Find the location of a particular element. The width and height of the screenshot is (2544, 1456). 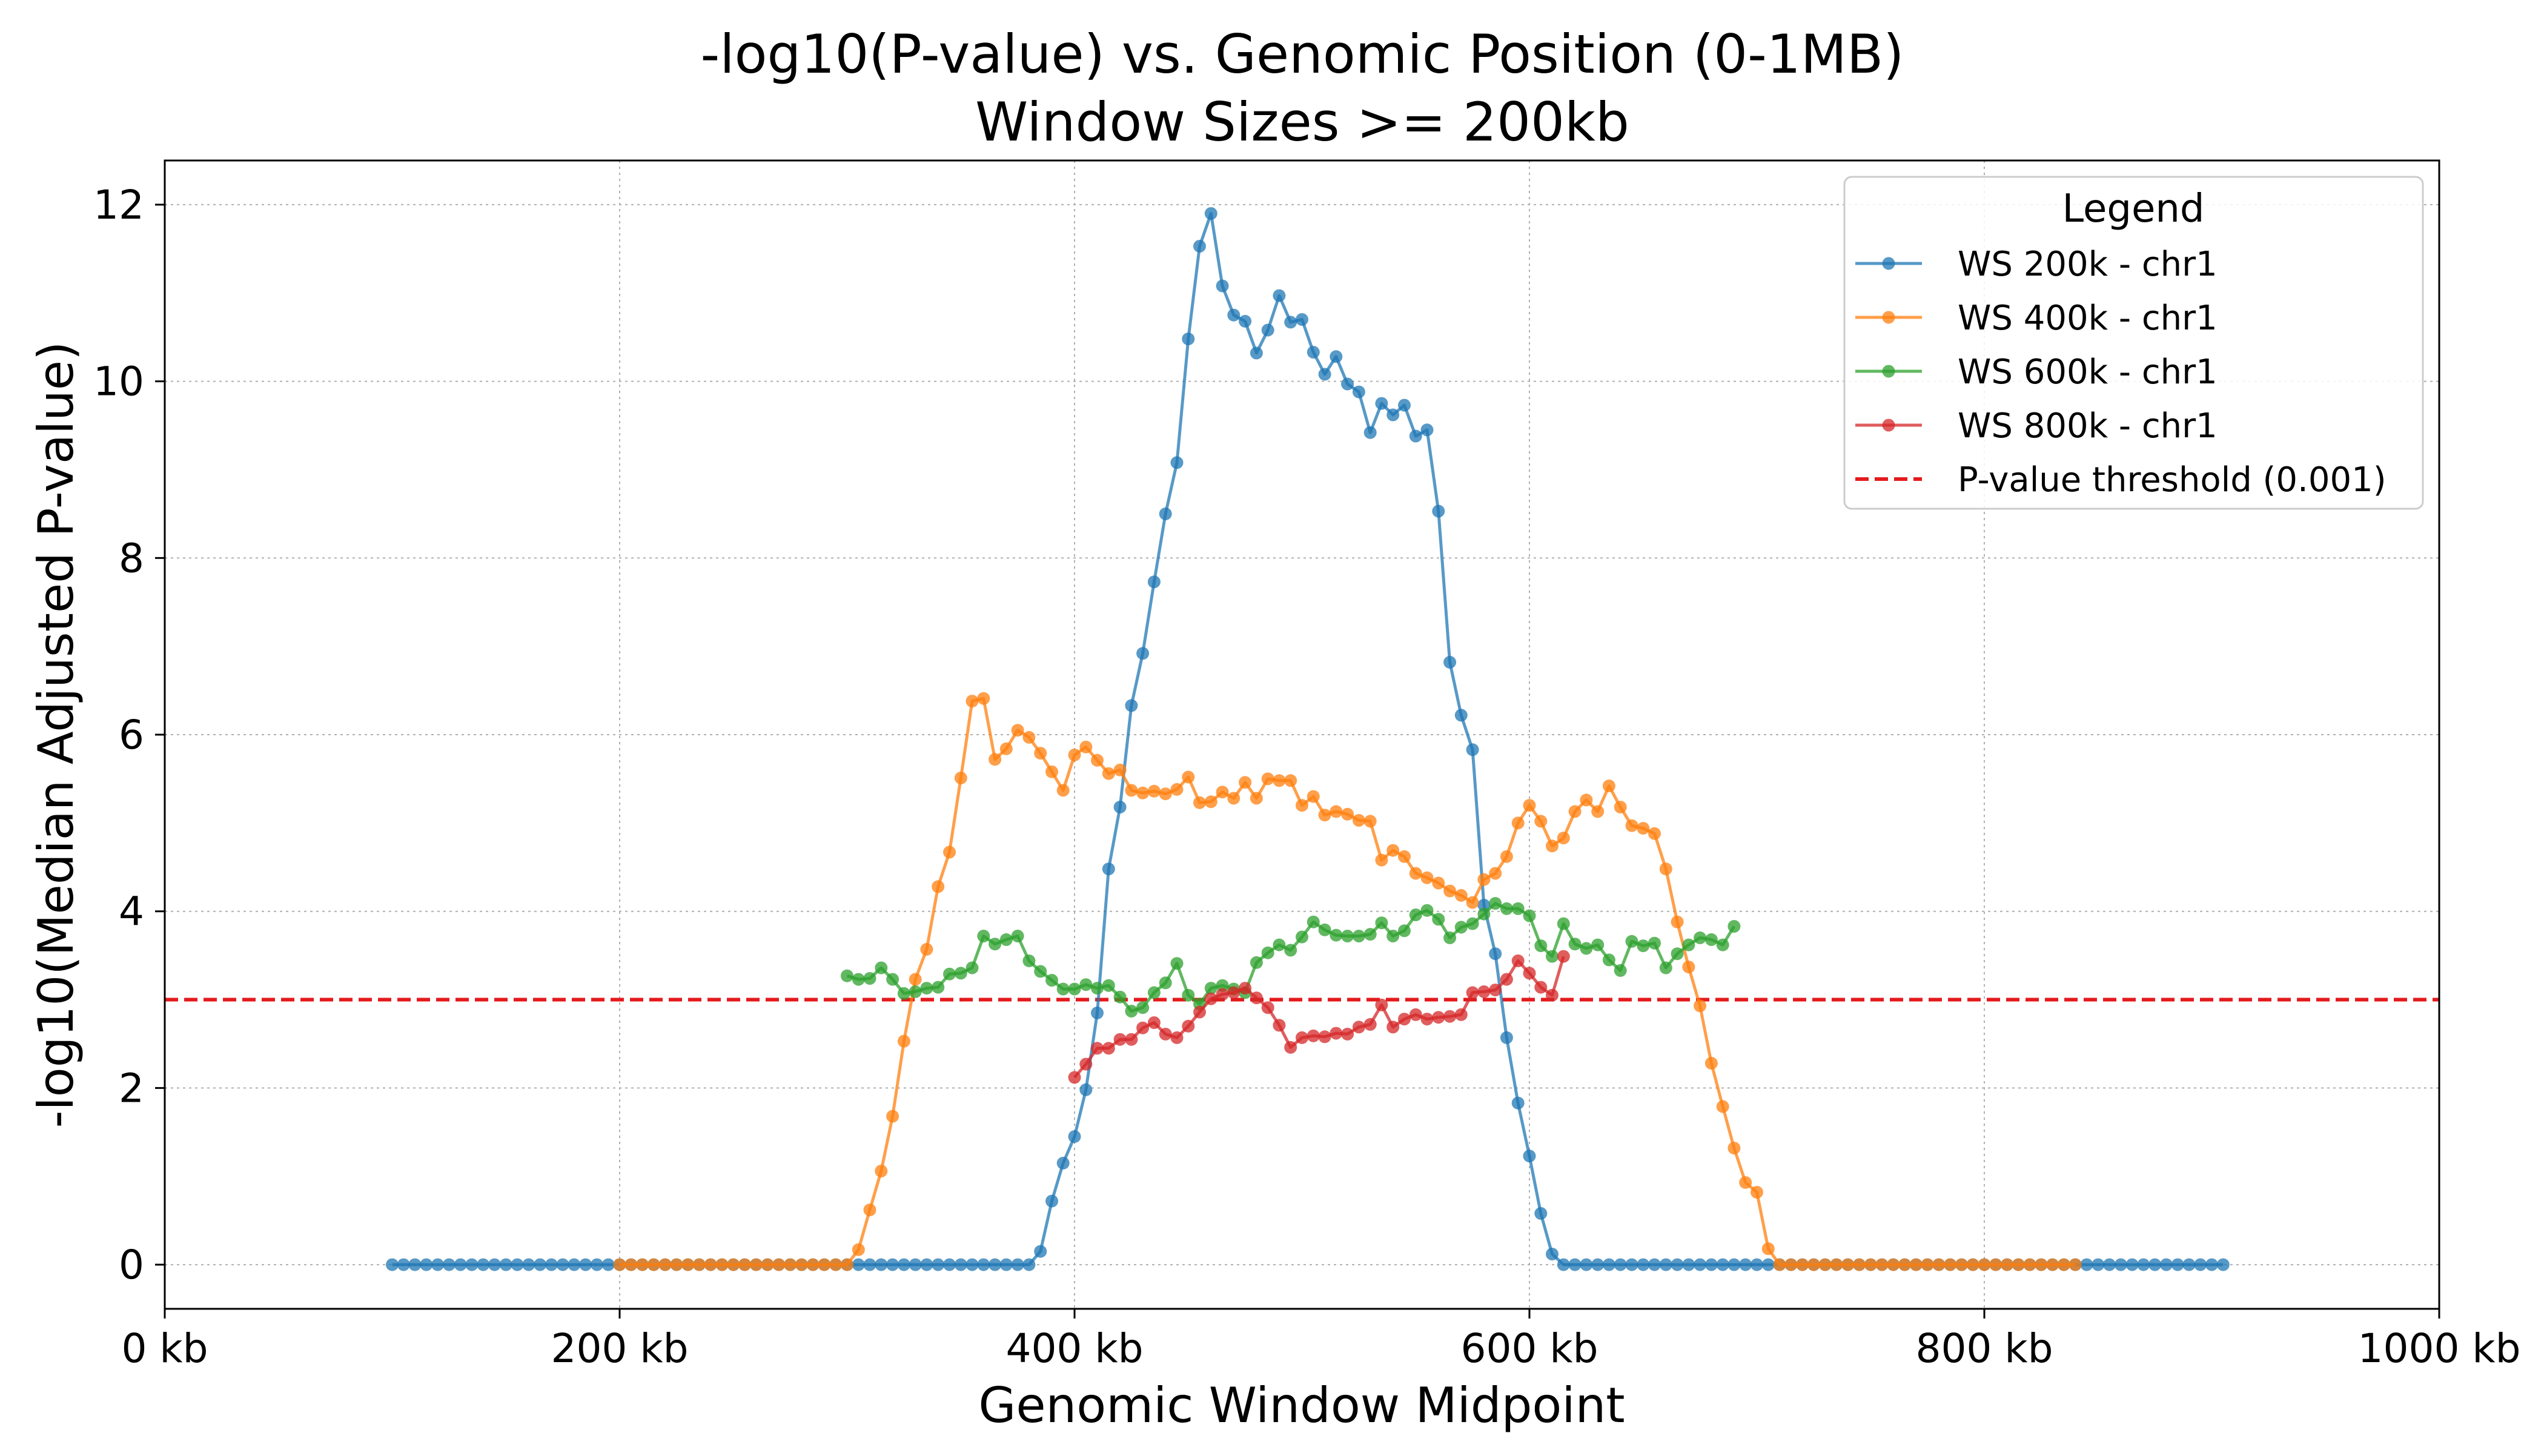

legend-marker is located at coordinates (1888, 263).